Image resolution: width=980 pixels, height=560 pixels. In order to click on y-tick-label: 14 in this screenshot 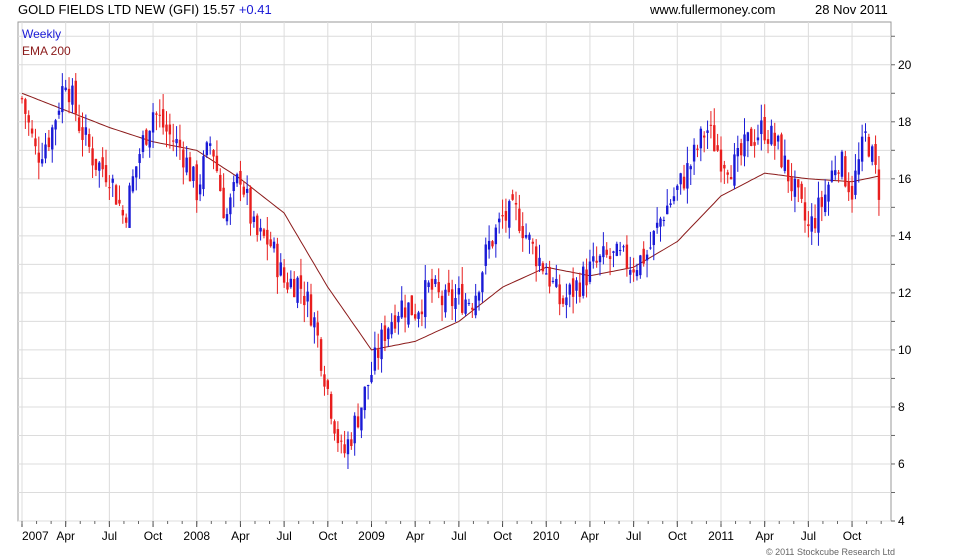, I will do `click(905, 236)`.